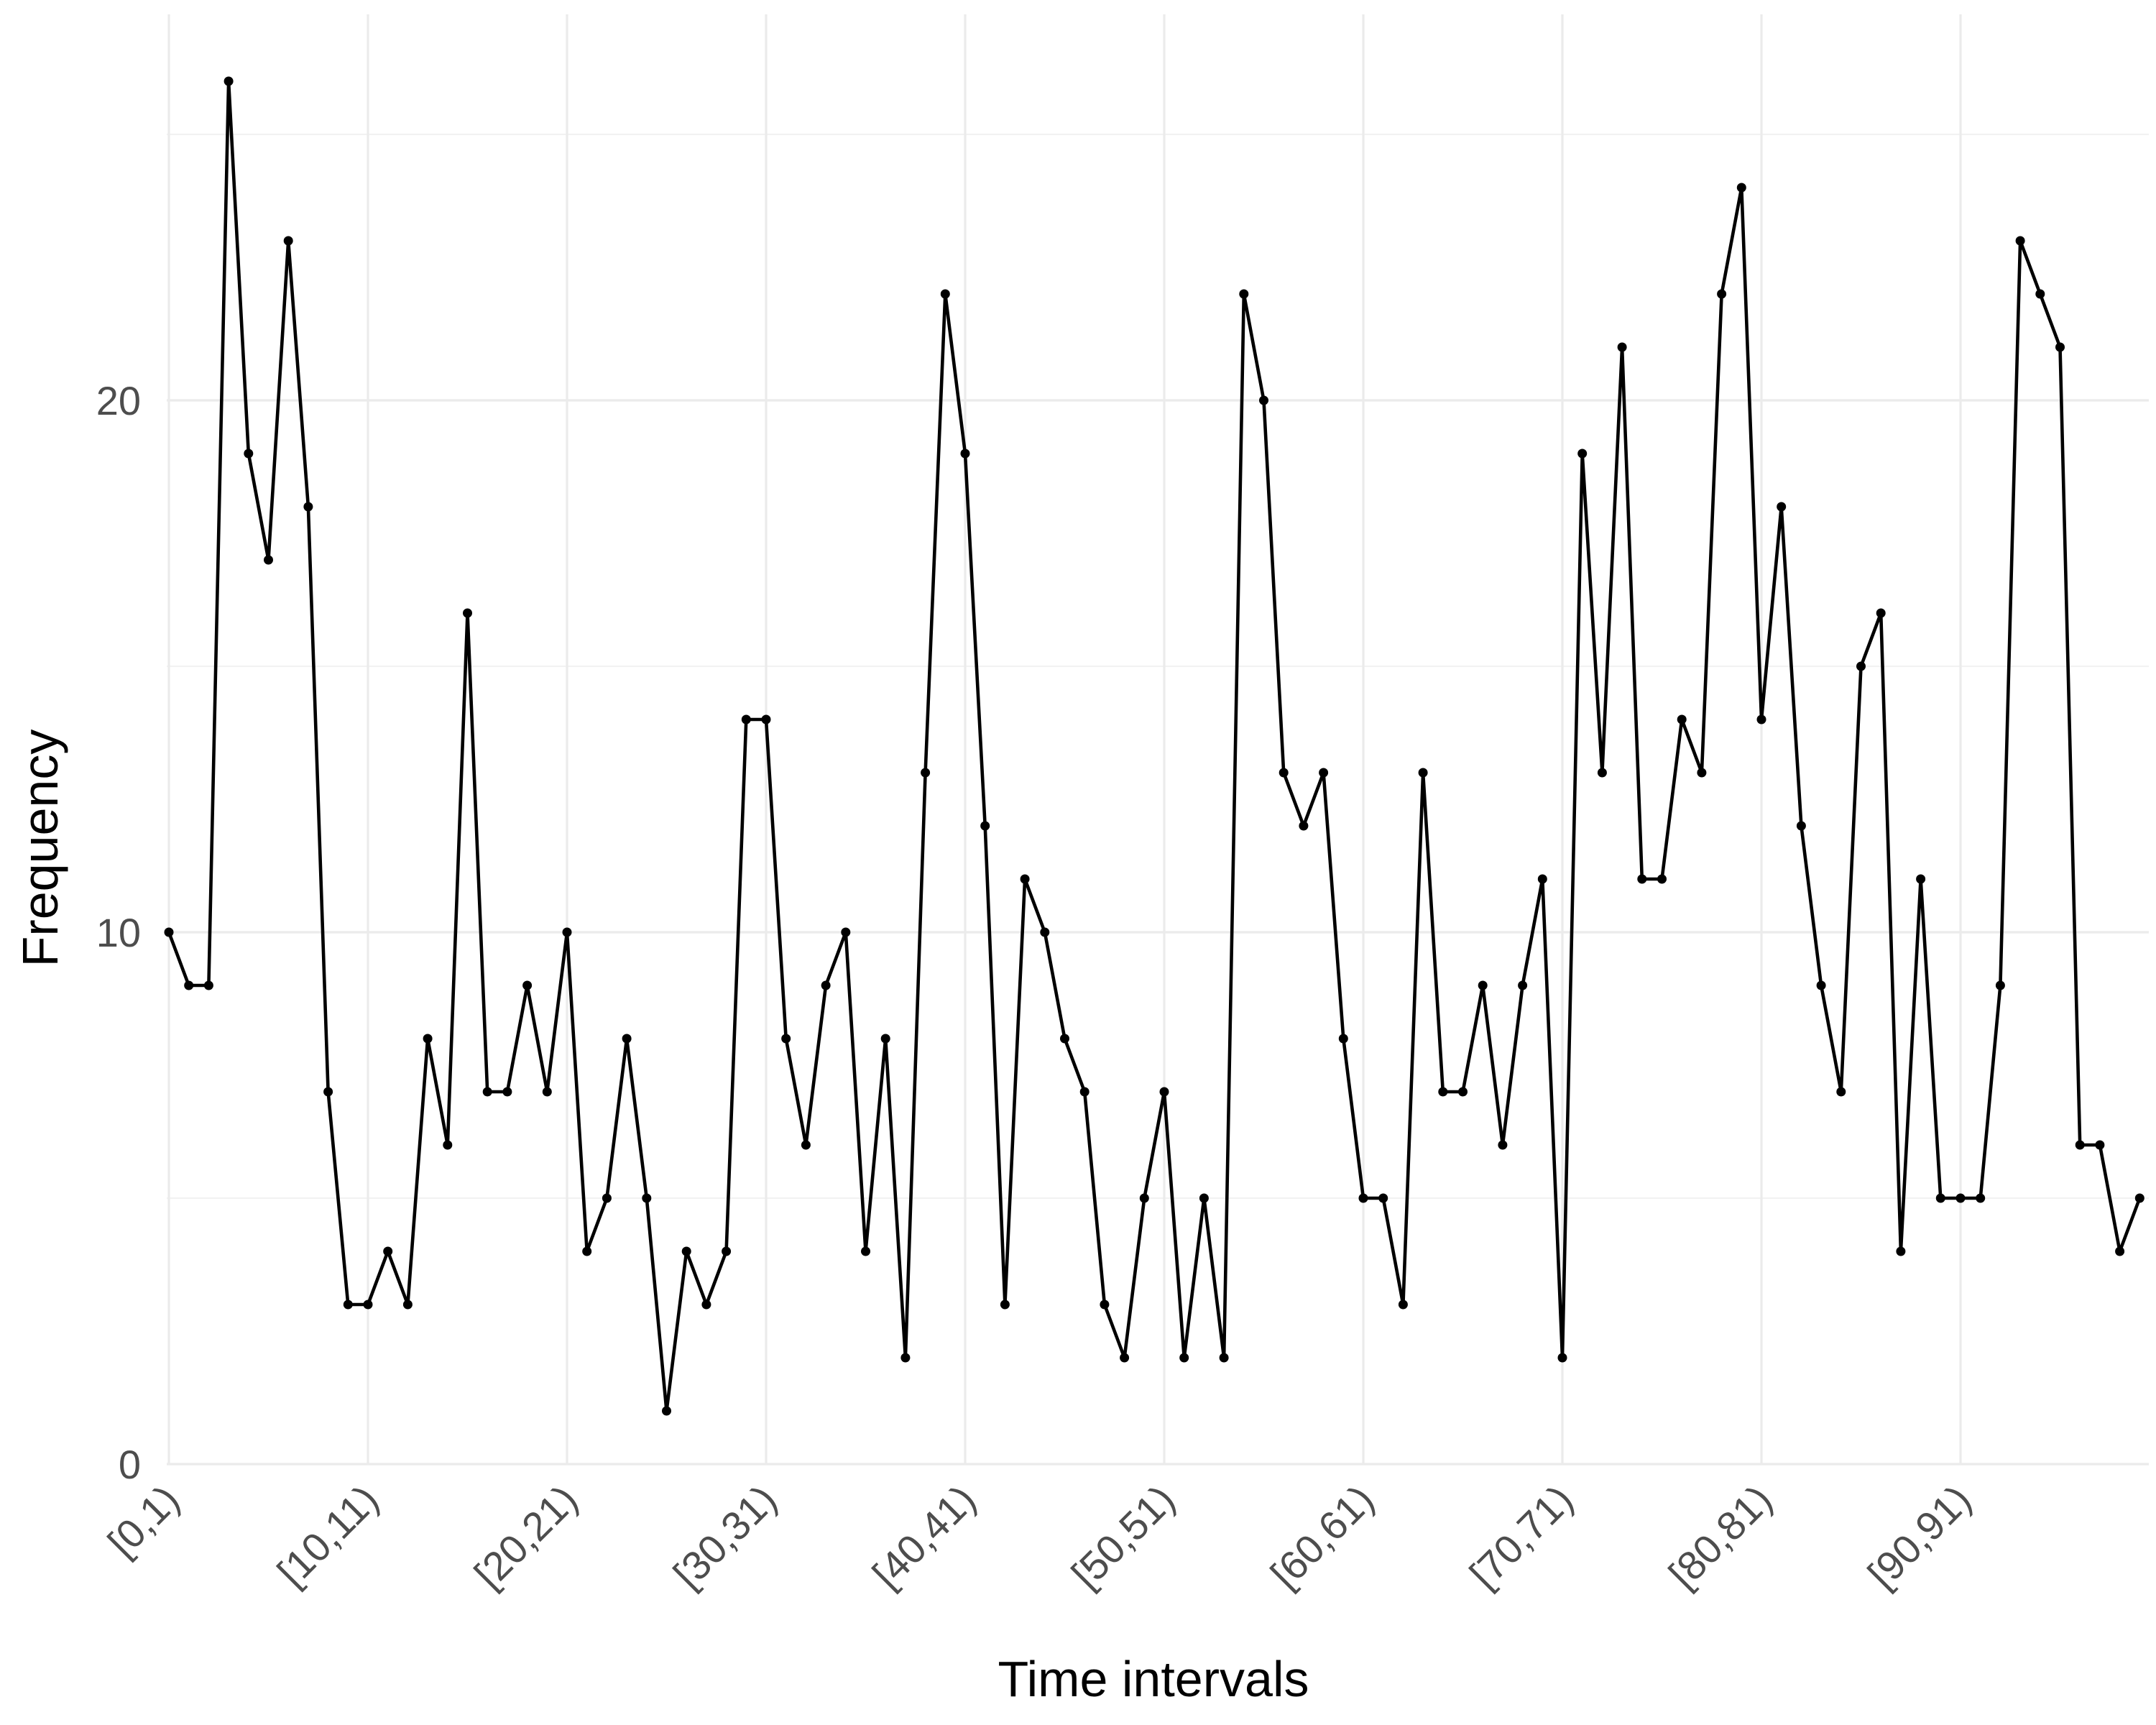  What do you see at coordinates (1720, 1536) in the screenshot?
I see `x-tick-label: [80,81)` at bounding box center [1720, 1536].